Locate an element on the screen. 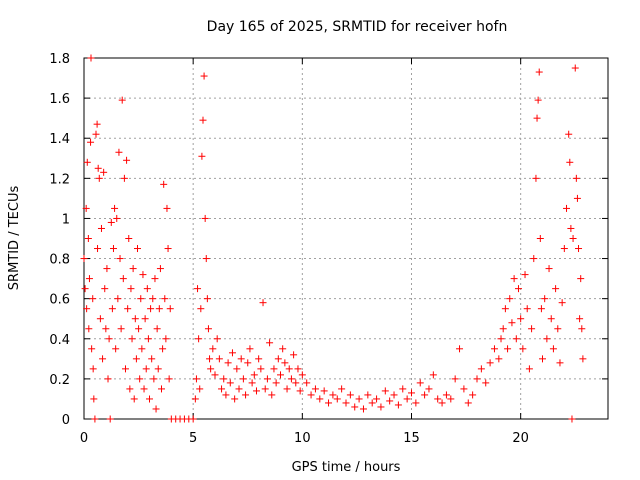 The image size is (640, 480). y-tick-label: 1 is located at coordinates (66, 219).